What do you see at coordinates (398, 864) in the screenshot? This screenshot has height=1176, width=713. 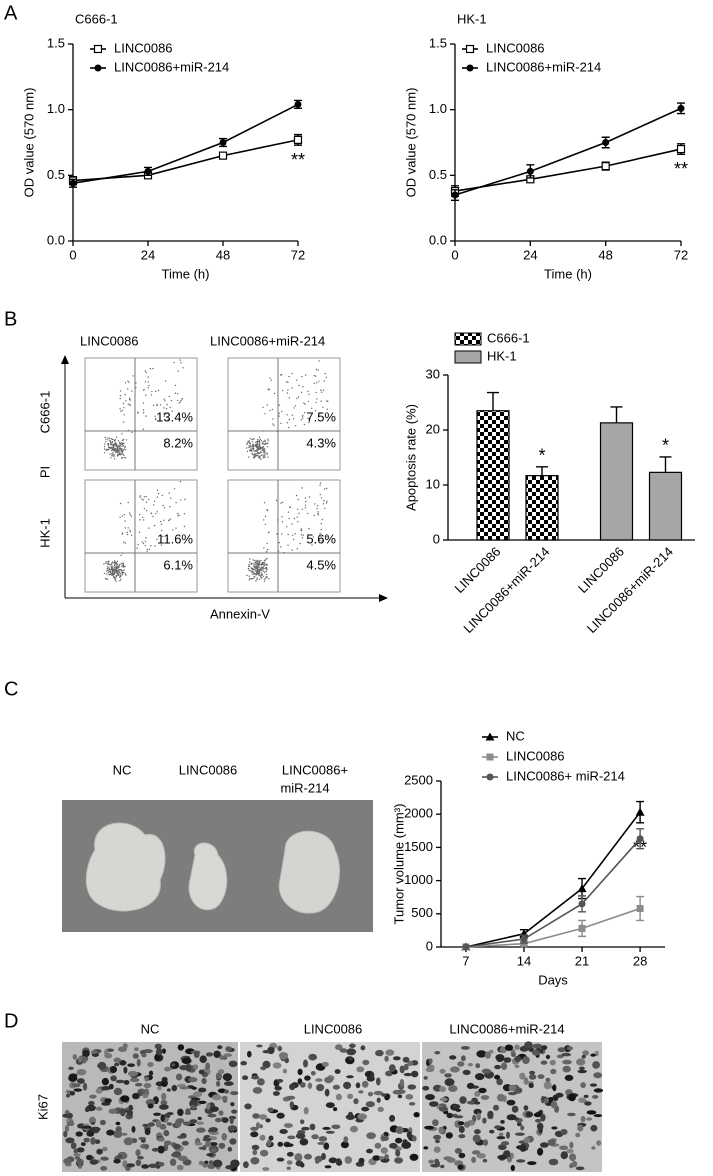 I see `y-axis-label: Tumor volume (mm³)` at bounding box center [398, 864].